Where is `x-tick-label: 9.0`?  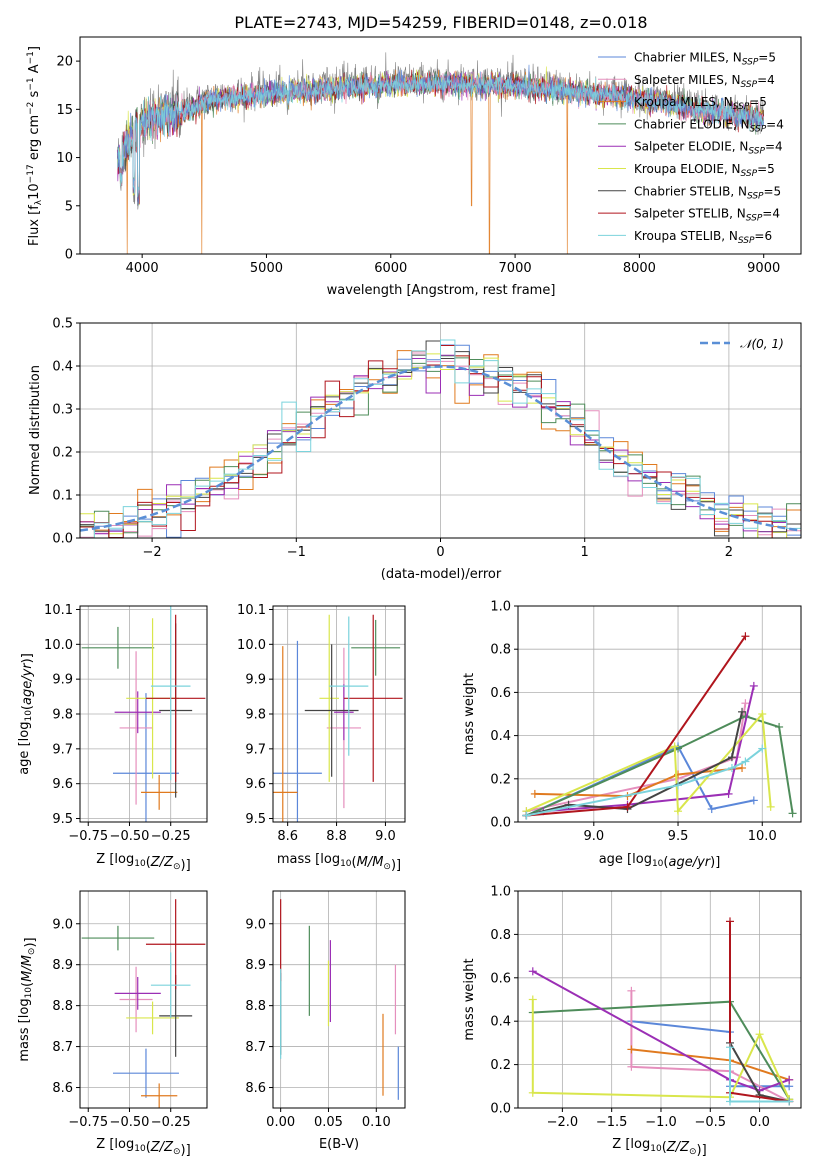 x-tick-label: 9.0 is located at coordinates (593, 836).